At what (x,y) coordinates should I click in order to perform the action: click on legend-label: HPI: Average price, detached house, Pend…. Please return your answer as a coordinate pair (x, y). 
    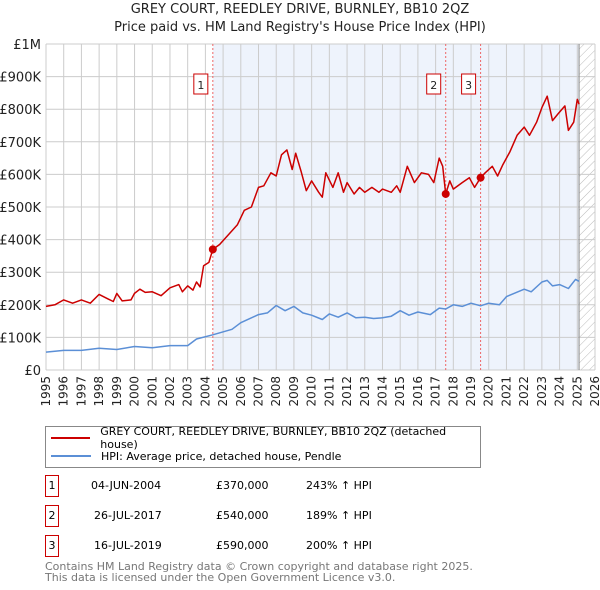
    Looking at the image, I should click on (221, 456).